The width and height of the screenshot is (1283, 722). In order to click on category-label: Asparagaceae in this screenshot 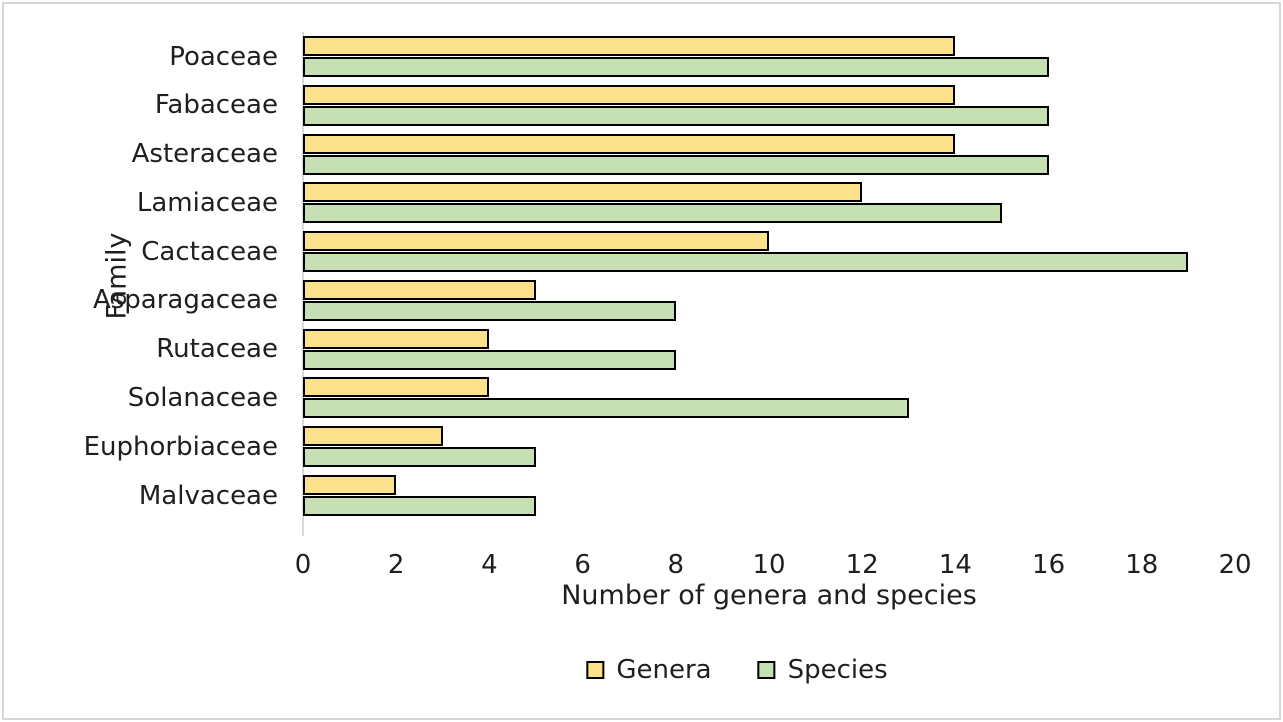, I will do `click(185, 300)`.